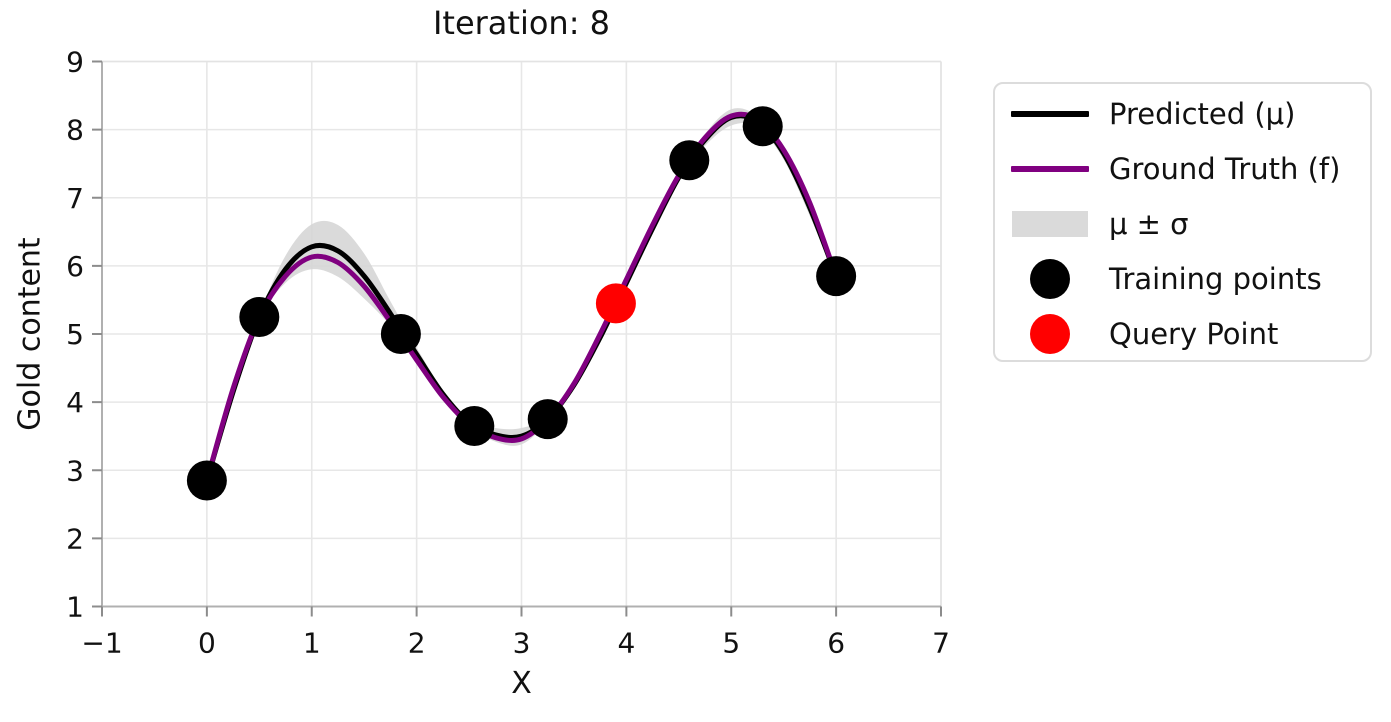 This screenshot has height=722, width=1391. What do you see at coordinates (75, 538) in the screenshot?
I see `y-tick-label: 2` at bounding box center [75, 538].